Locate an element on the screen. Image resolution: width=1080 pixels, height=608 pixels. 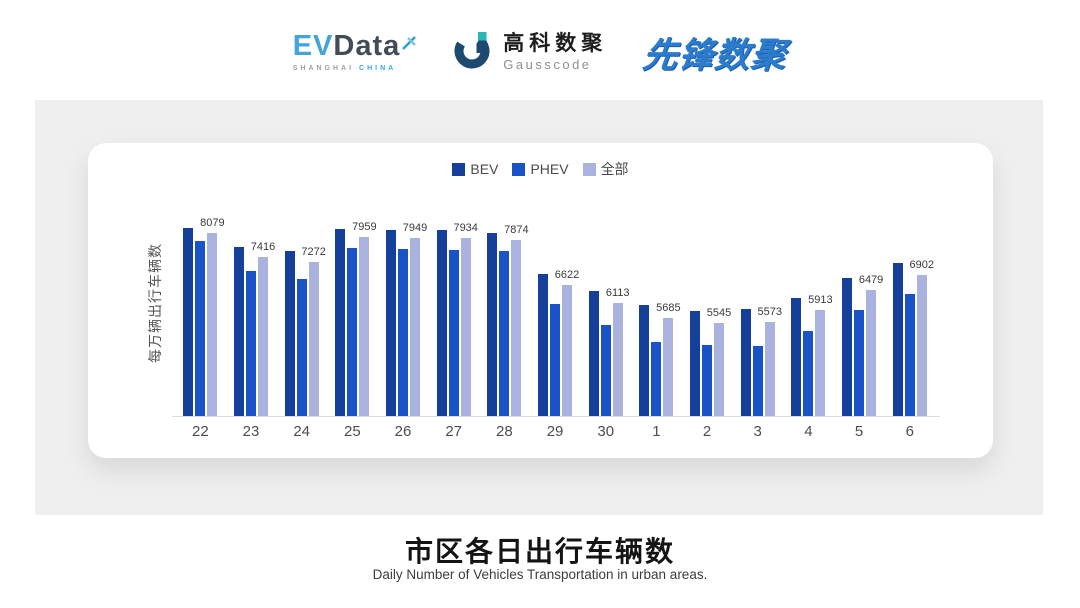
legend-item-phev: PHEV is located at coordinates (540, 169).